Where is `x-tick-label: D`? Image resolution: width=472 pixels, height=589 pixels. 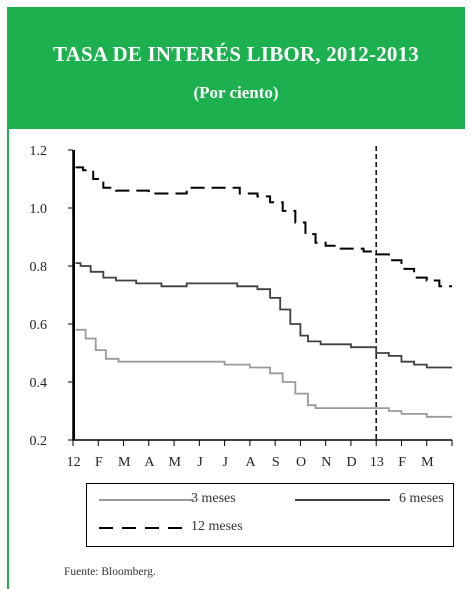
x-tick-label: D is located at coordinates (352, 462).